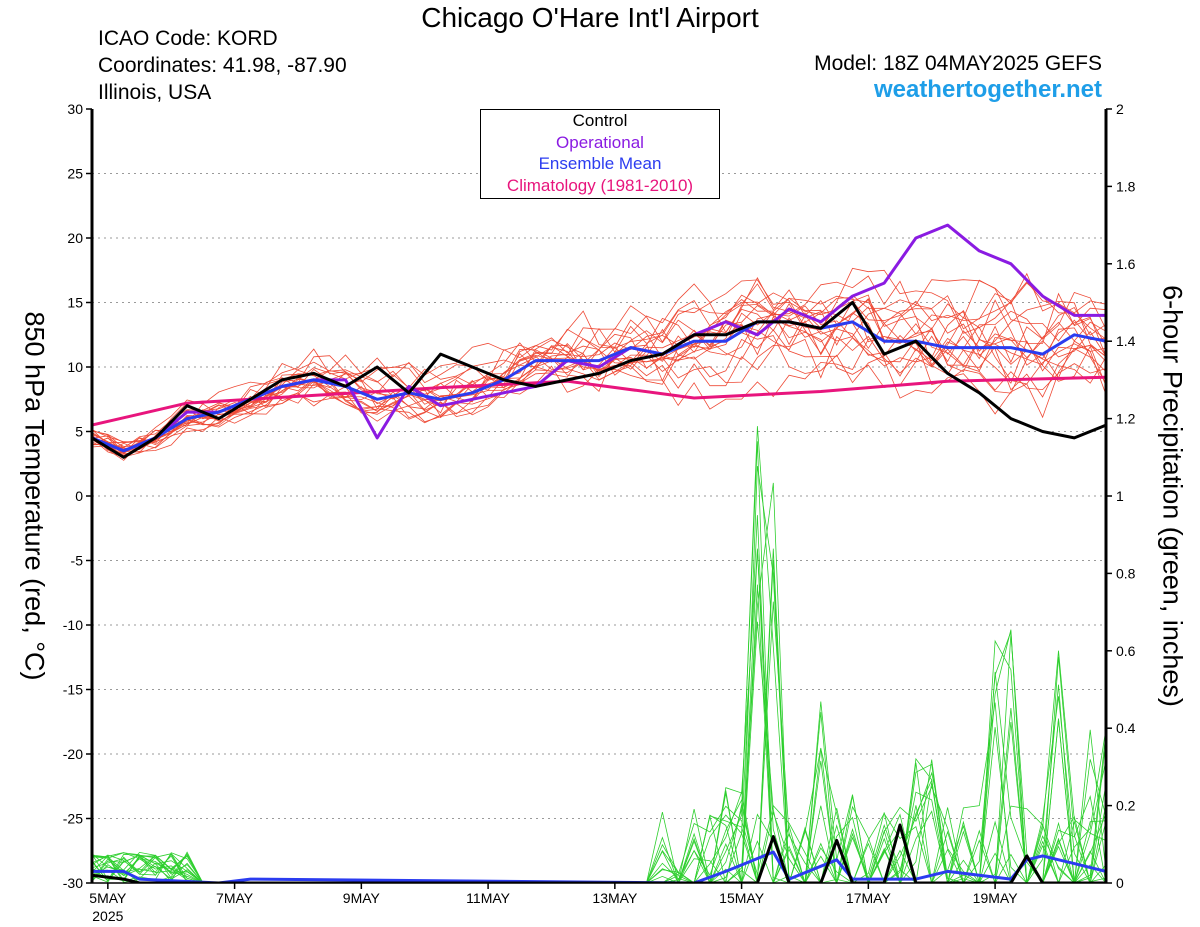 The height and width of the screenshot is (927, 1200). I want to click on y-tick-label-right: 0.6, so click(1126, 651).